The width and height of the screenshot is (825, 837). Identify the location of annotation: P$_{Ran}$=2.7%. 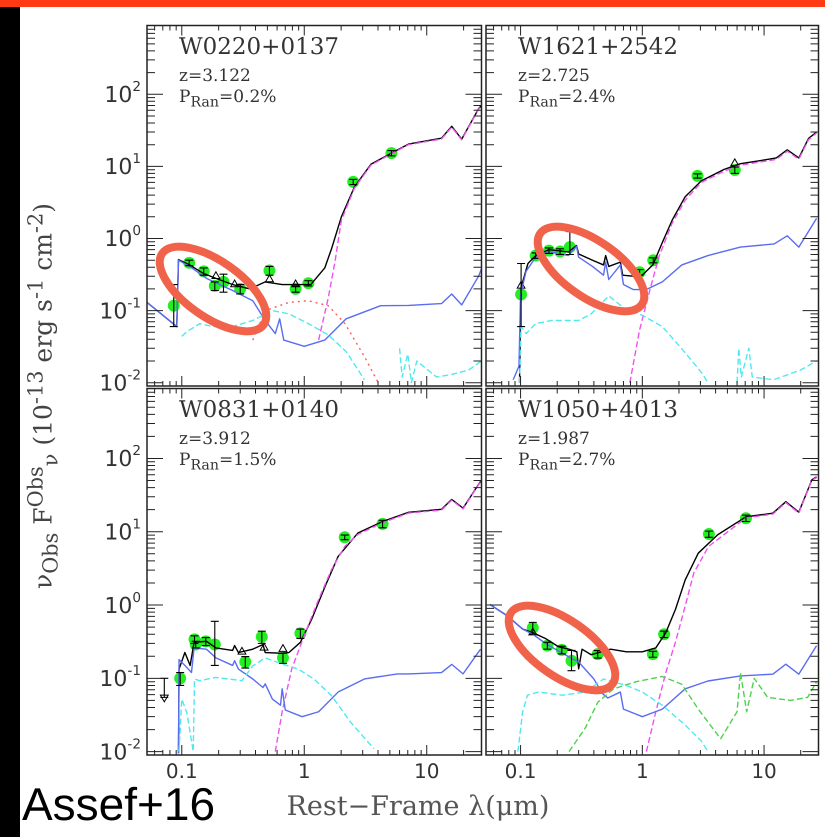
(567, 463).